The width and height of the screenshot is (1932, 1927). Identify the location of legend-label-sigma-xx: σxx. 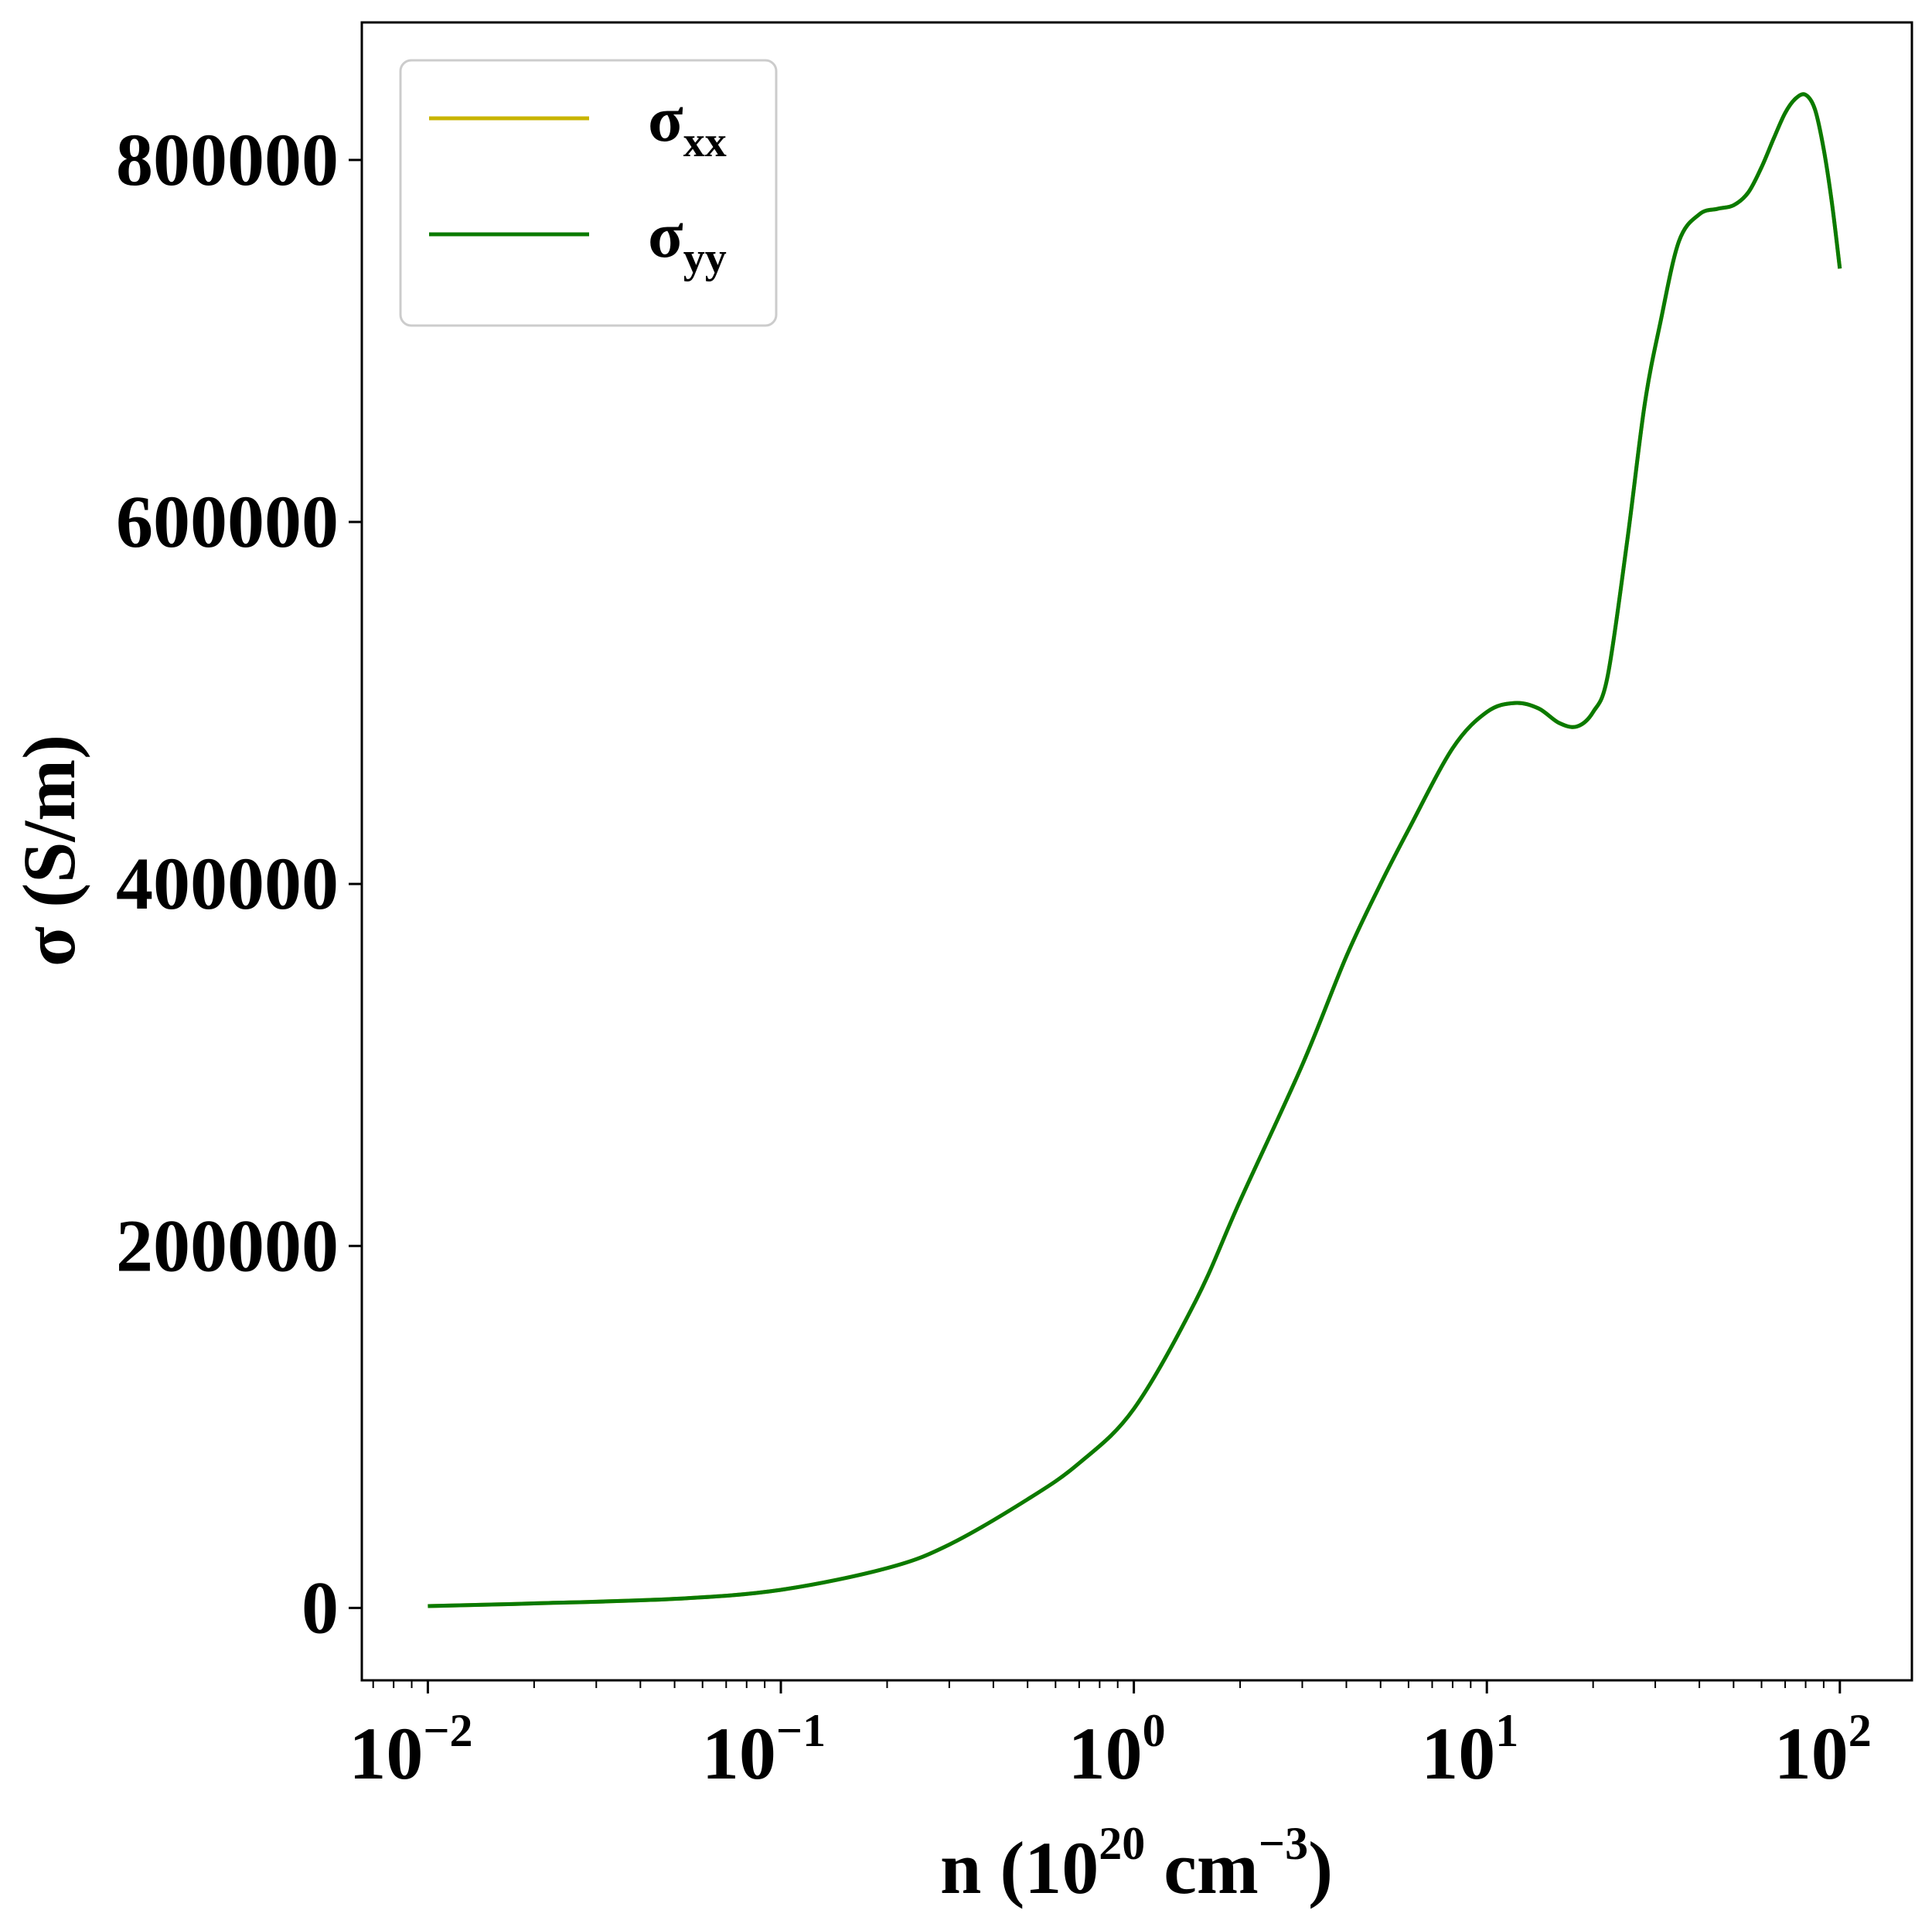
(687, 125).